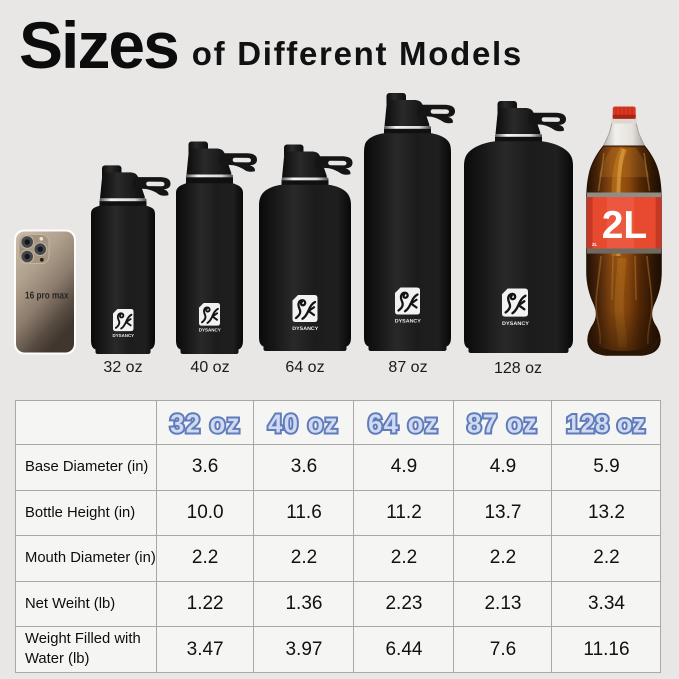 This screenshot has height=679, width=679. What do you see at coordinates (304, 424) in the screenshot?
I see `svg-text: 40 oz` at bounding box center [304, 424].